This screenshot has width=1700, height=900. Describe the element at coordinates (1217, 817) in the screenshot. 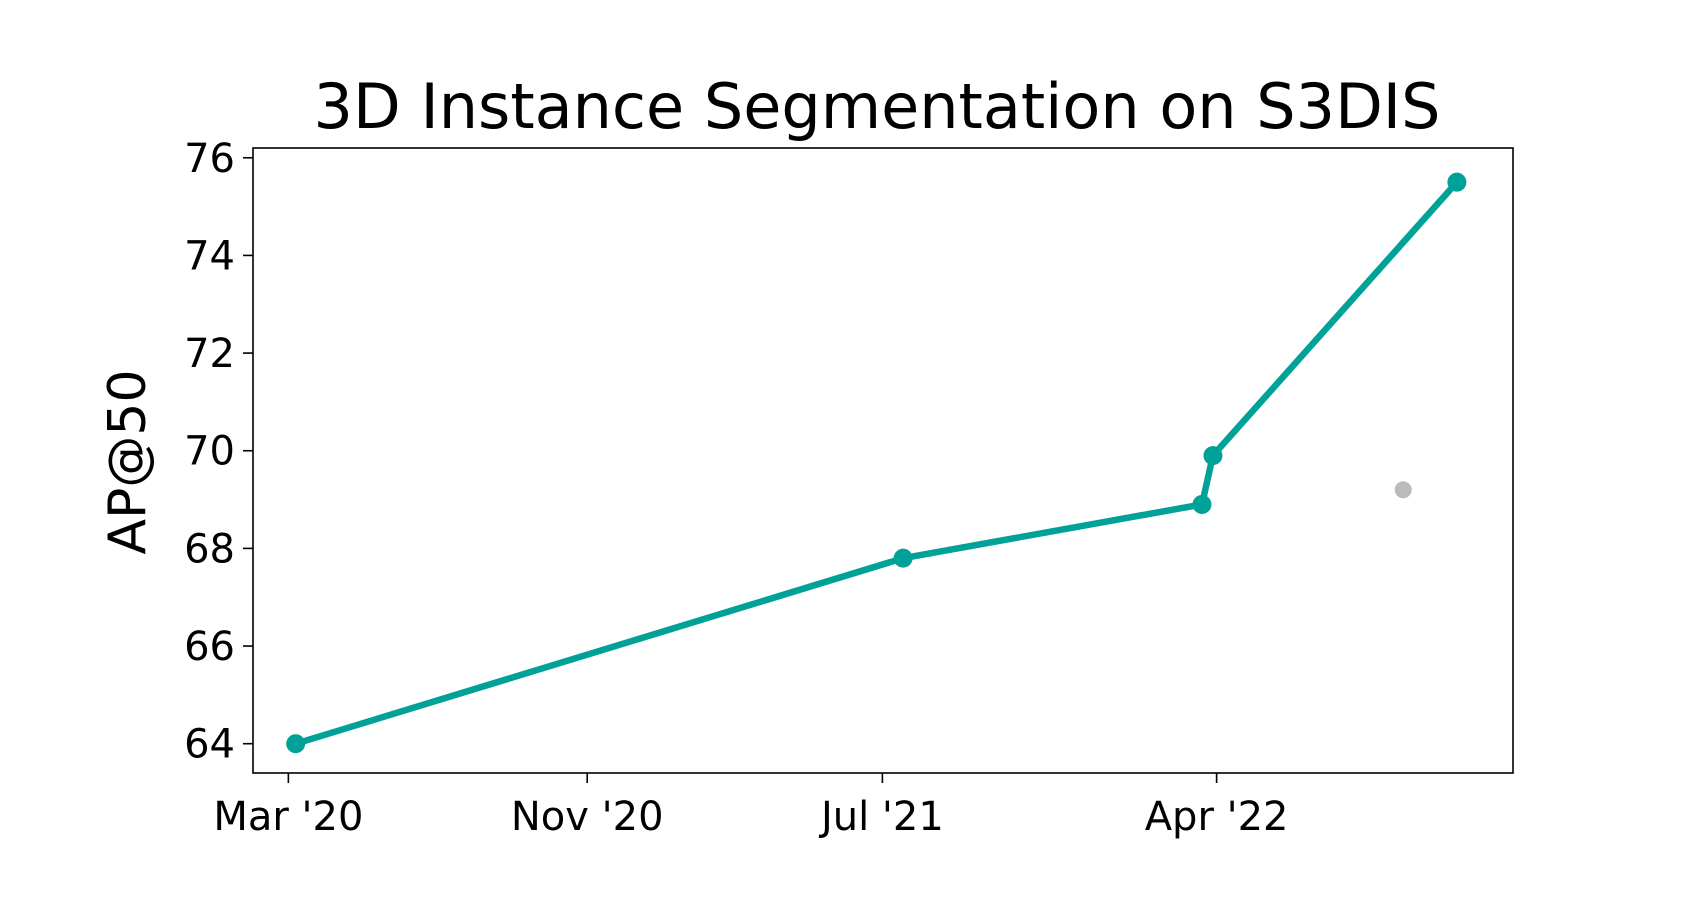

I see `x-tick-label: Apr '22` at that location.